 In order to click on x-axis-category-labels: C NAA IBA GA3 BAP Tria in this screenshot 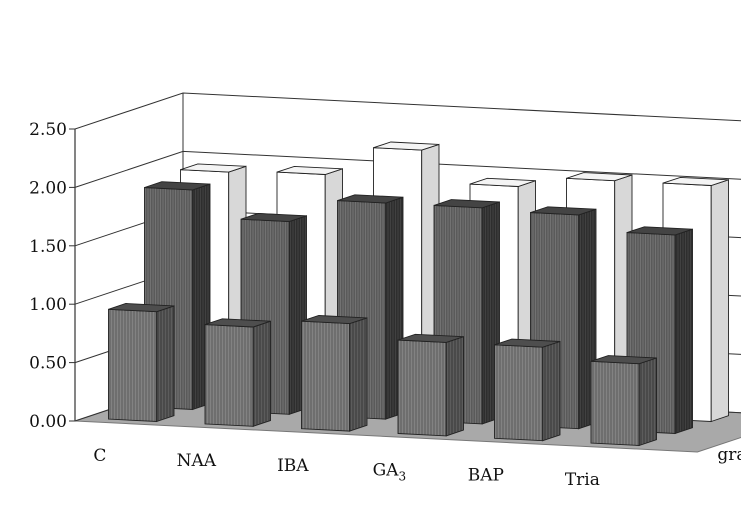, I will do `click(346, 468)`.